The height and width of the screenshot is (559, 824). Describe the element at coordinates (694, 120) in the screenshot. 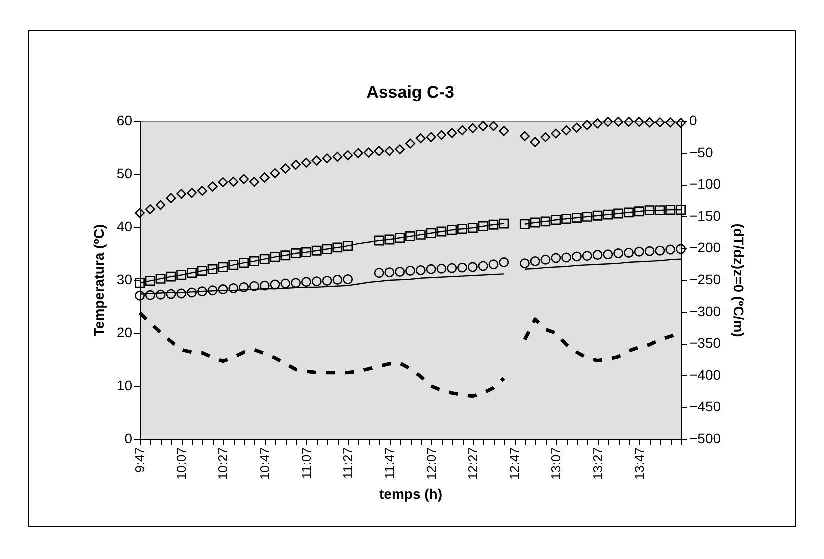

I see `y2-tick-label: 0` at that location.